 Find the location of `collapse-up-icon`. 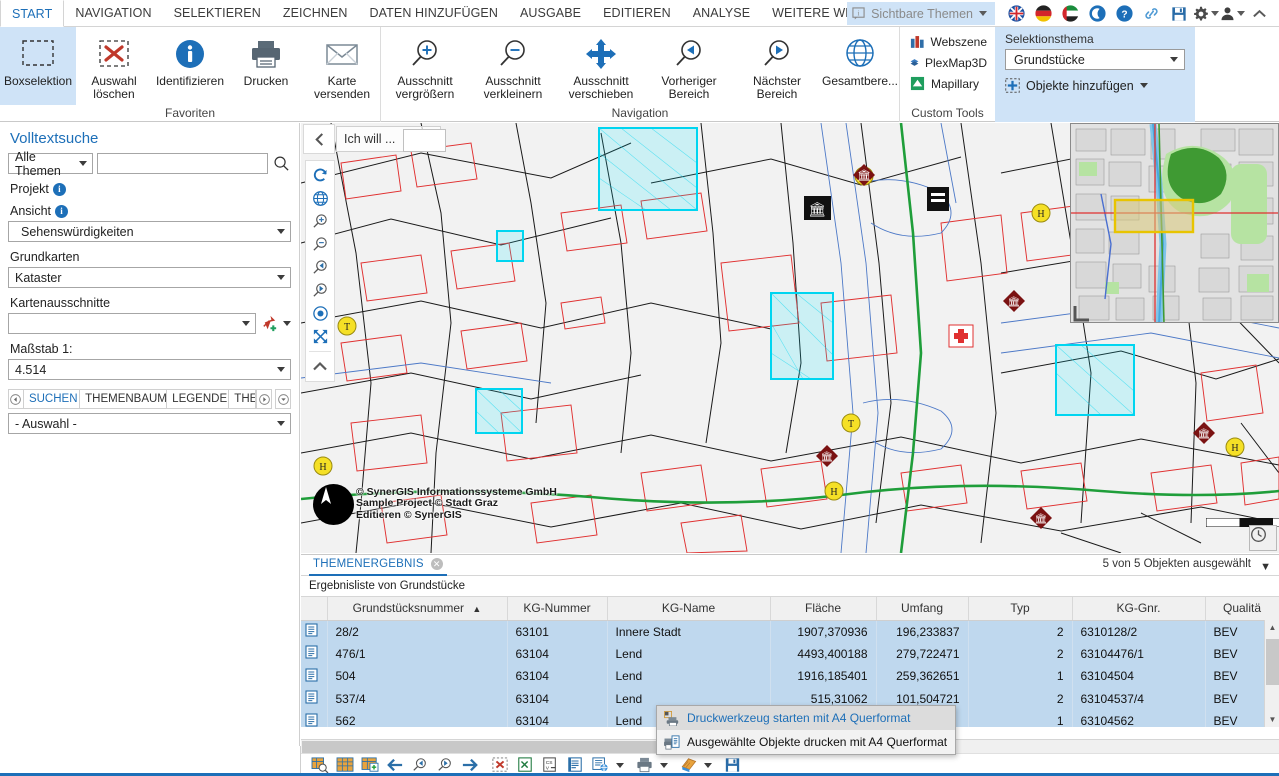

collapse-up-icon is located at coordinates (320, 366).